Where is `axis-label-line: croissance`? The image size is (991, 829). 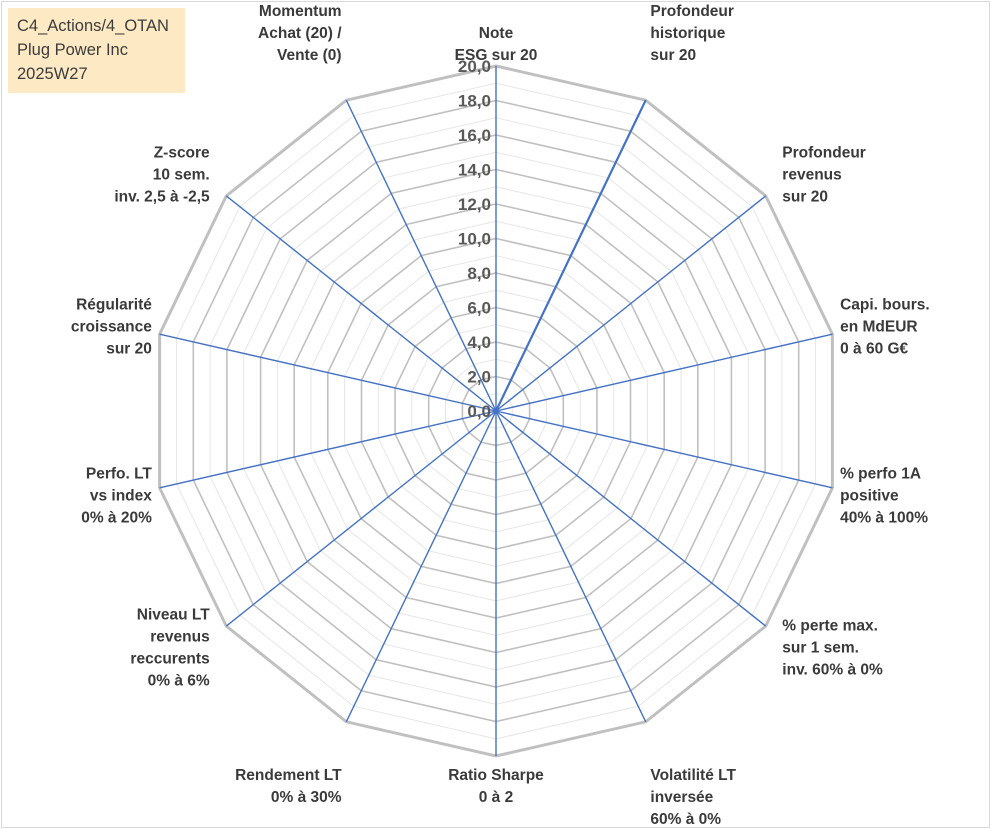 axis-label-line: croissance is located at coordinates (111, 327).